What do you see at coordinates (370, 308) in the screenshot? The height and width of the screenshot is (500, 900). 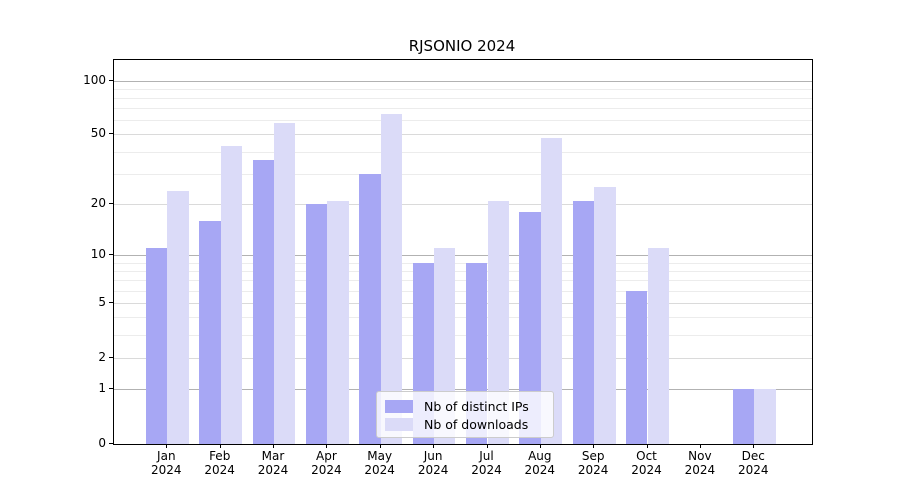 I see `bar-may-distinct-ips` at bounding box center [370, 308].